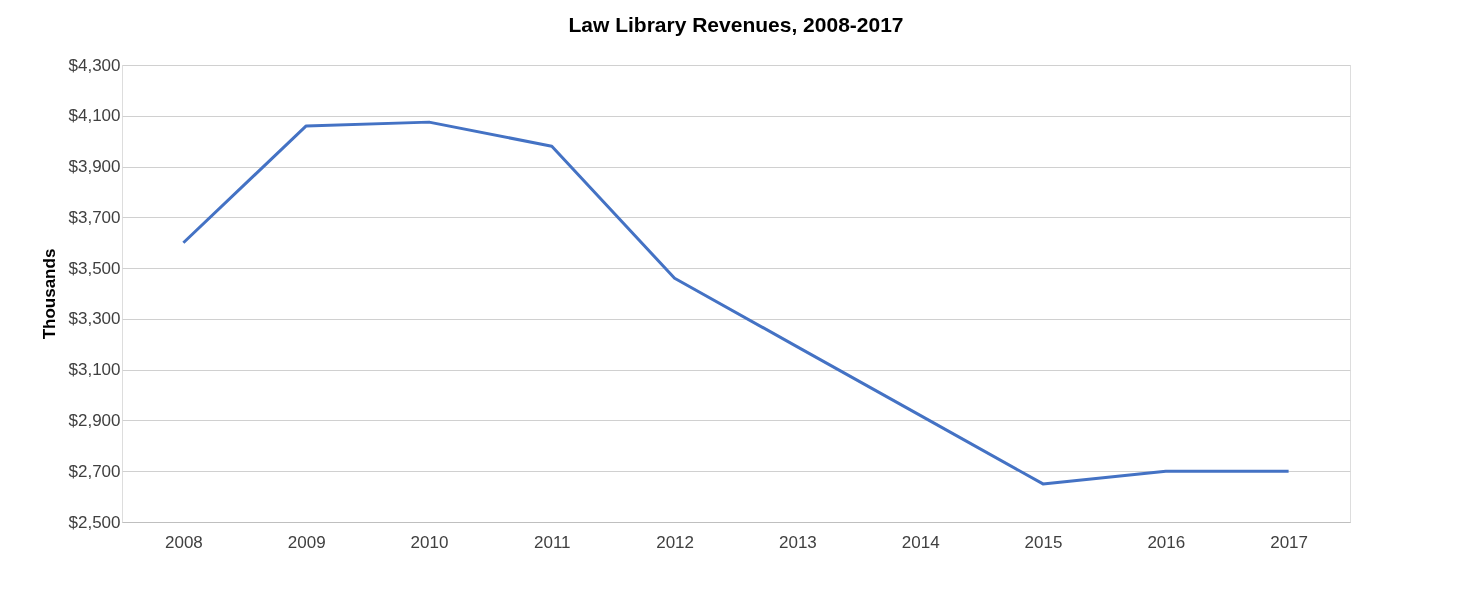 The width and height of the screenshot is (1469, 609). What do you see at coordinates (94, 217) in the screenshot?
I see `y-tick-label: $3,700` at bounding box center [94, 217].